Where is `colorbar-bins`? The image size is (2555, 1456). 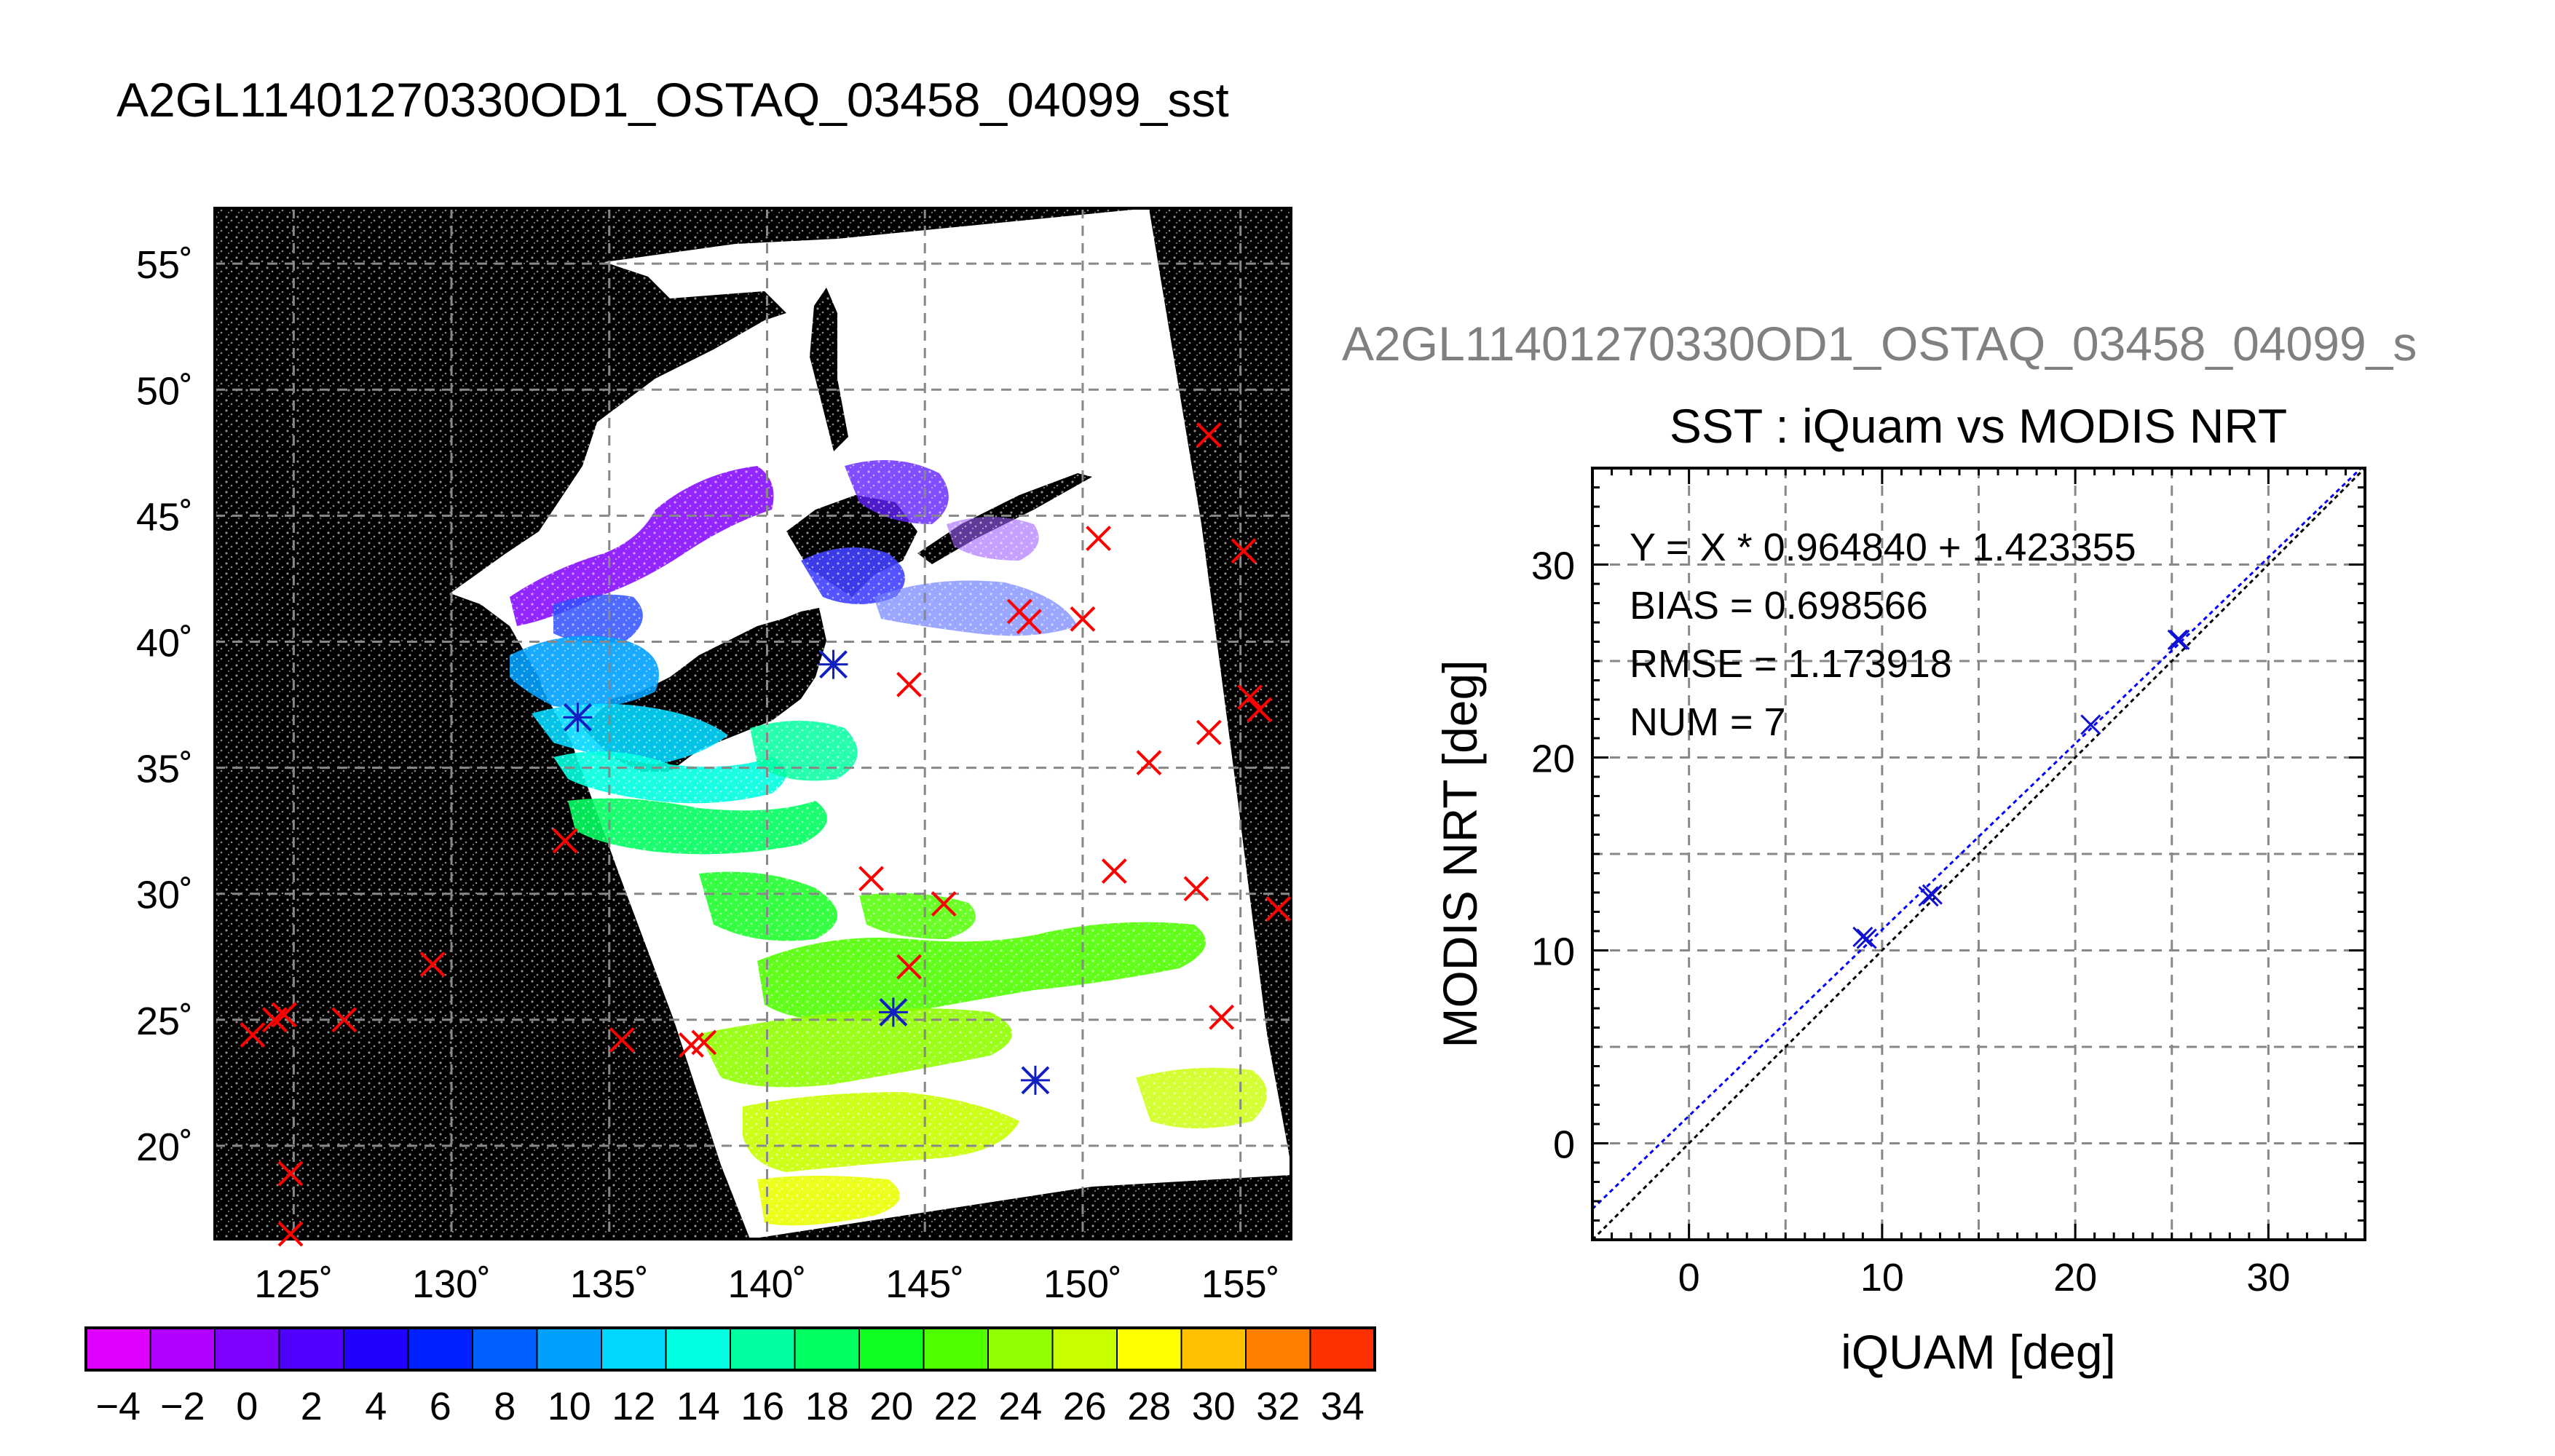
colorbar-bins is located at coordinates (730, 1349).